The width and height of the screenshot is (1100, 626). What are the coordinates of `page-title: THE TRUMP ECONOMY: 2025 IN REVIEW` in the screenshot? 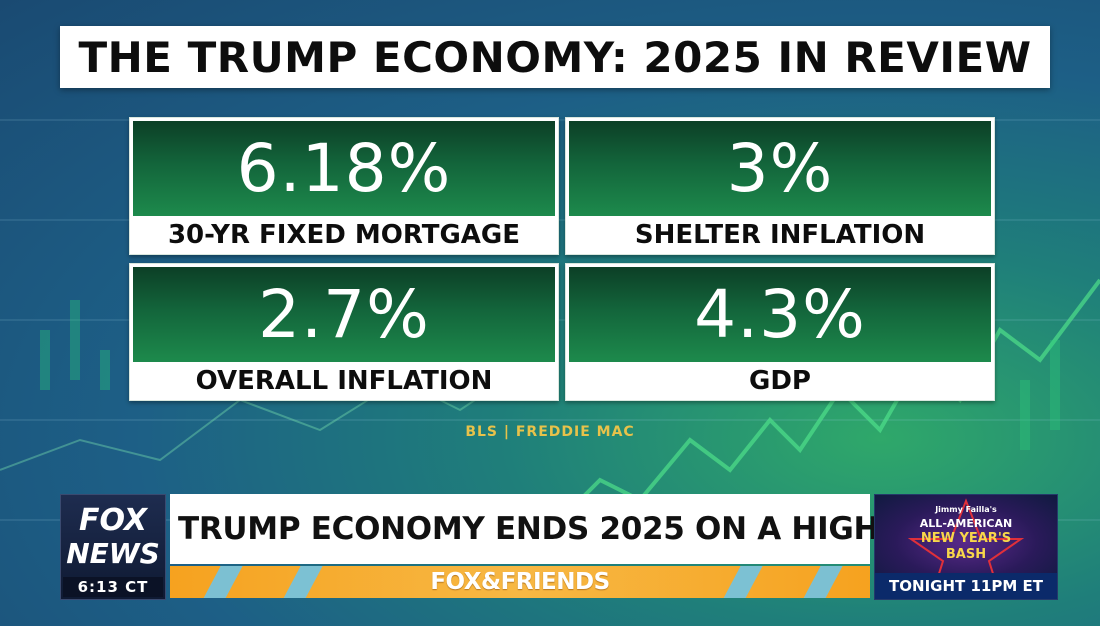 It's located at (555, 57).